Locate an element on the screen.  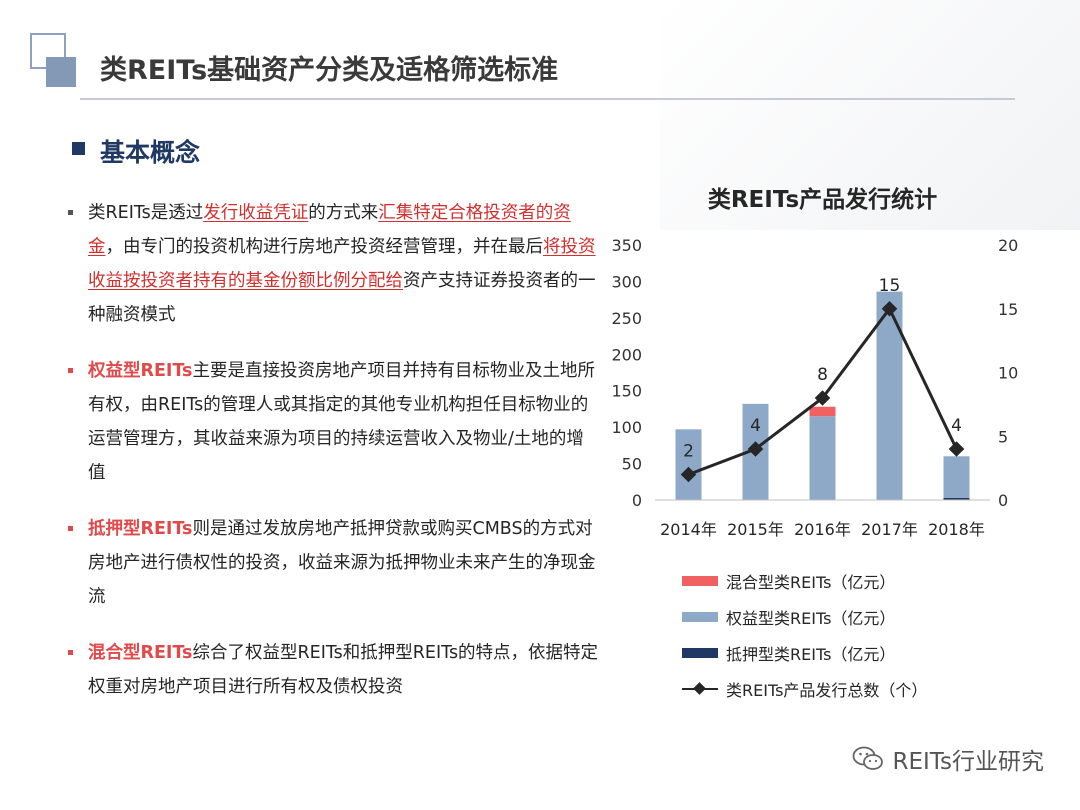
bullet-text: 的方式来 is located at coordinates (343, 213).